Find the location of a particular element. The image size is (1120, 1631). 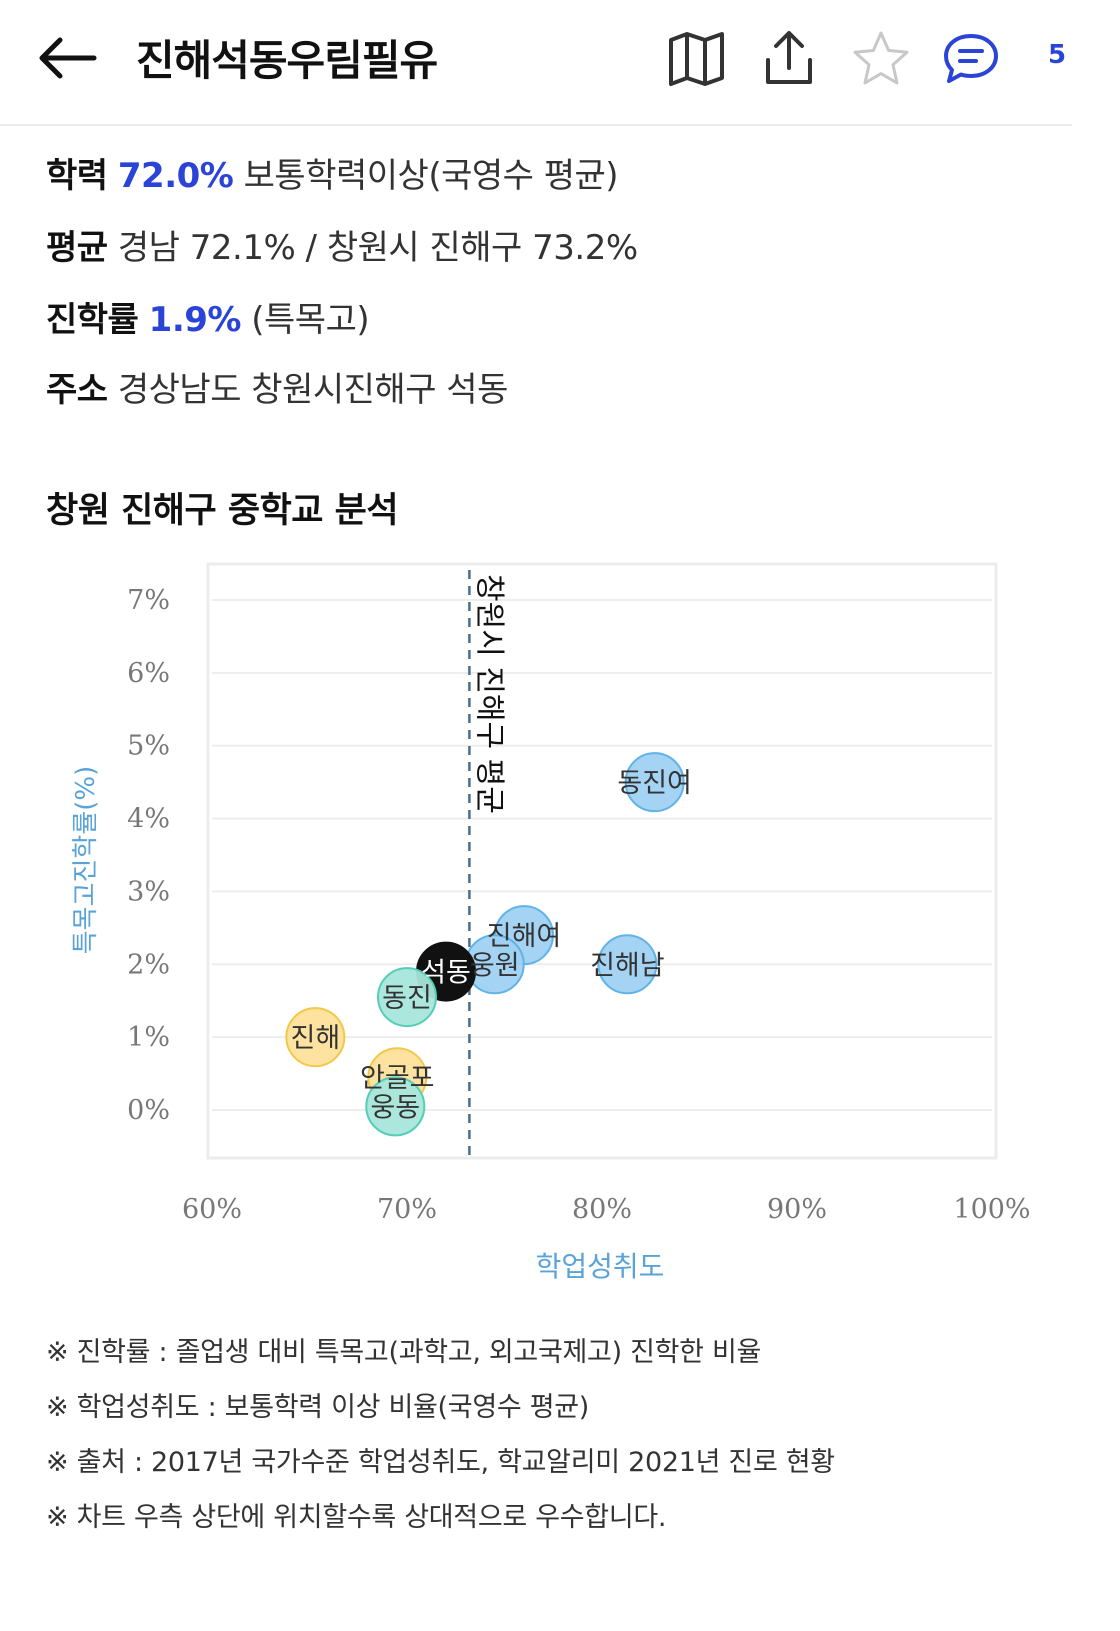

share-button is located at coordinates (789, 59).